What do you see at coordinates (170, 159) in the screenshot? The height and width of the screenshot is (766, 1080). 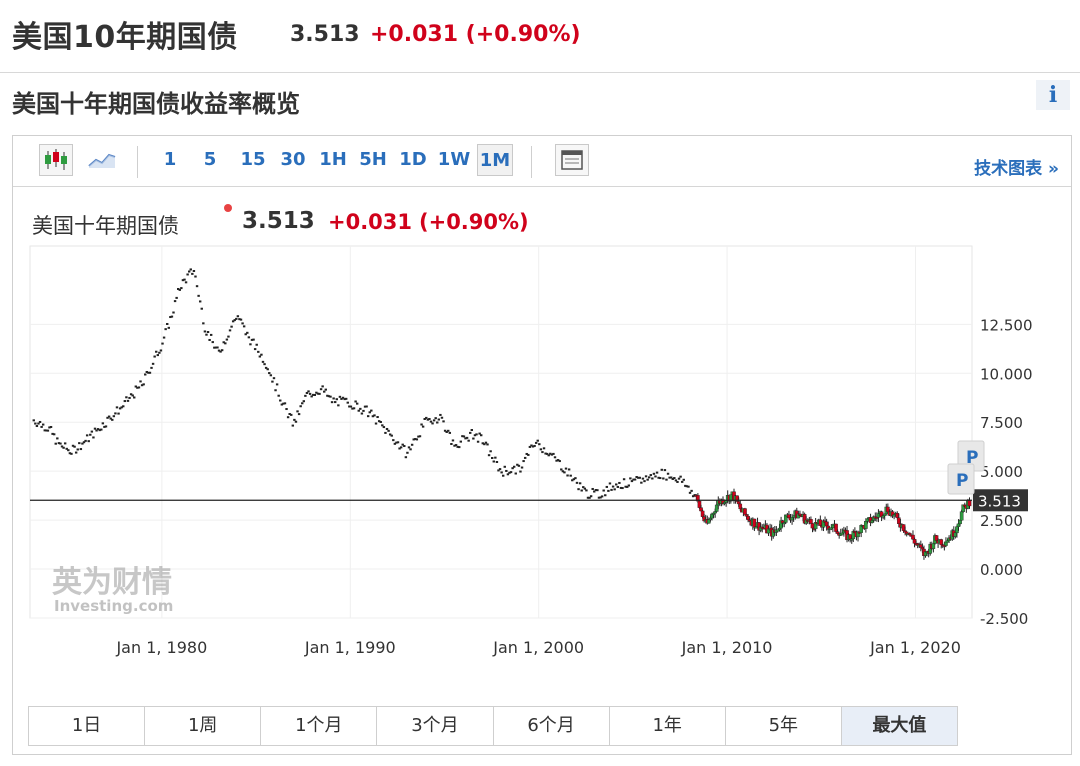 I see `timeframe-1: 1` at bounding box center [170, 159].